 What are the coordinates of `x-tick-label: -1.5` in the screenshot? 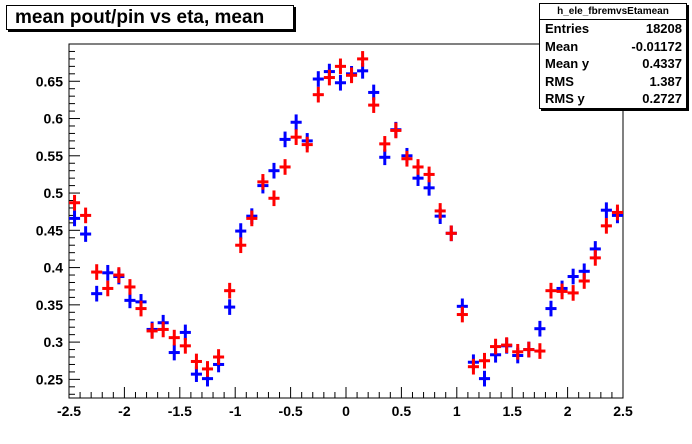 It's located at (180, 411).